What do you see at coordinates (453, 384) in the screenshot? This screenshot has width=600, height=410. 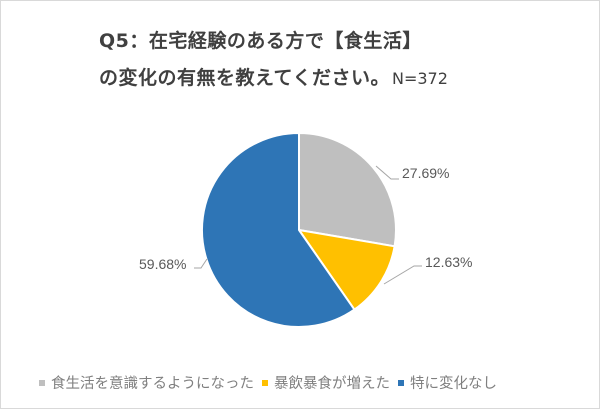 I see `legend-label: 特に変化なし` at bounding box center [453, 384].